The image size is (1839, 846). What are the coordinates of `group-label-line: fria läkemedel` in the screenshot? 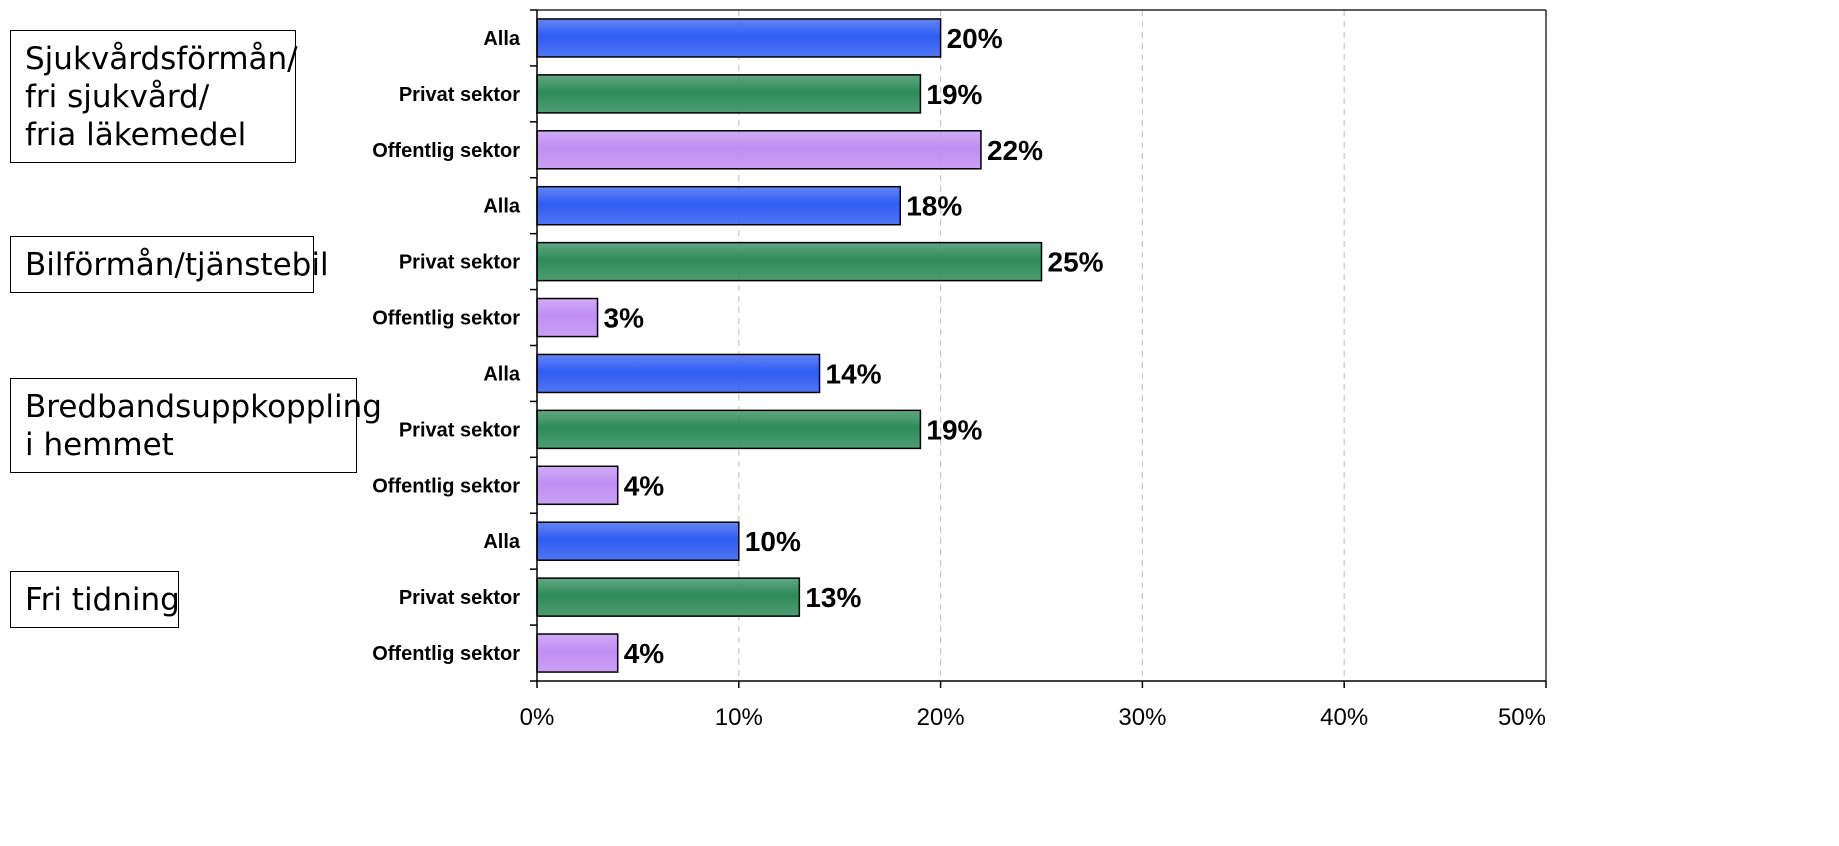 It's located at (136, 134).